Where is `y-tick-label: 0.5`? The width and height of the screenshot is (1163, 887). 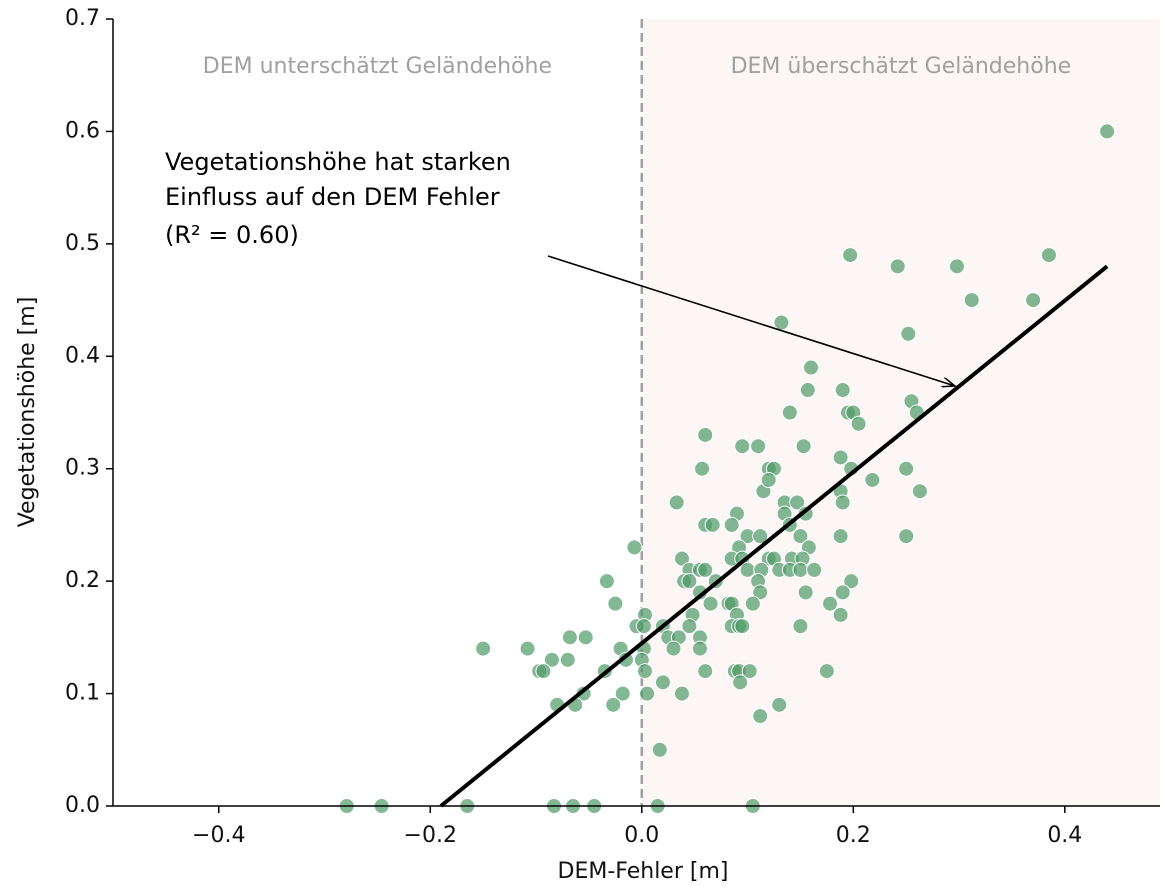
y-tick-label: 0.5 is located at coordinates (82, 243).